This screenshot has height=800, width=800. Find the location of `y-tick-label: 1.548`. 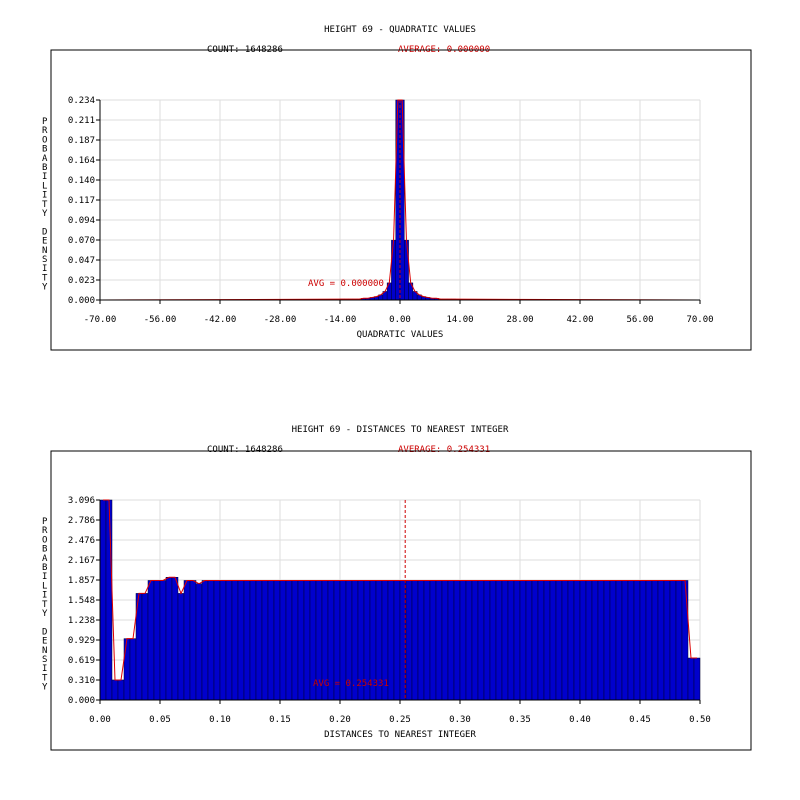

y-tick-label: 1.548 is located at coordinates (81, 601).